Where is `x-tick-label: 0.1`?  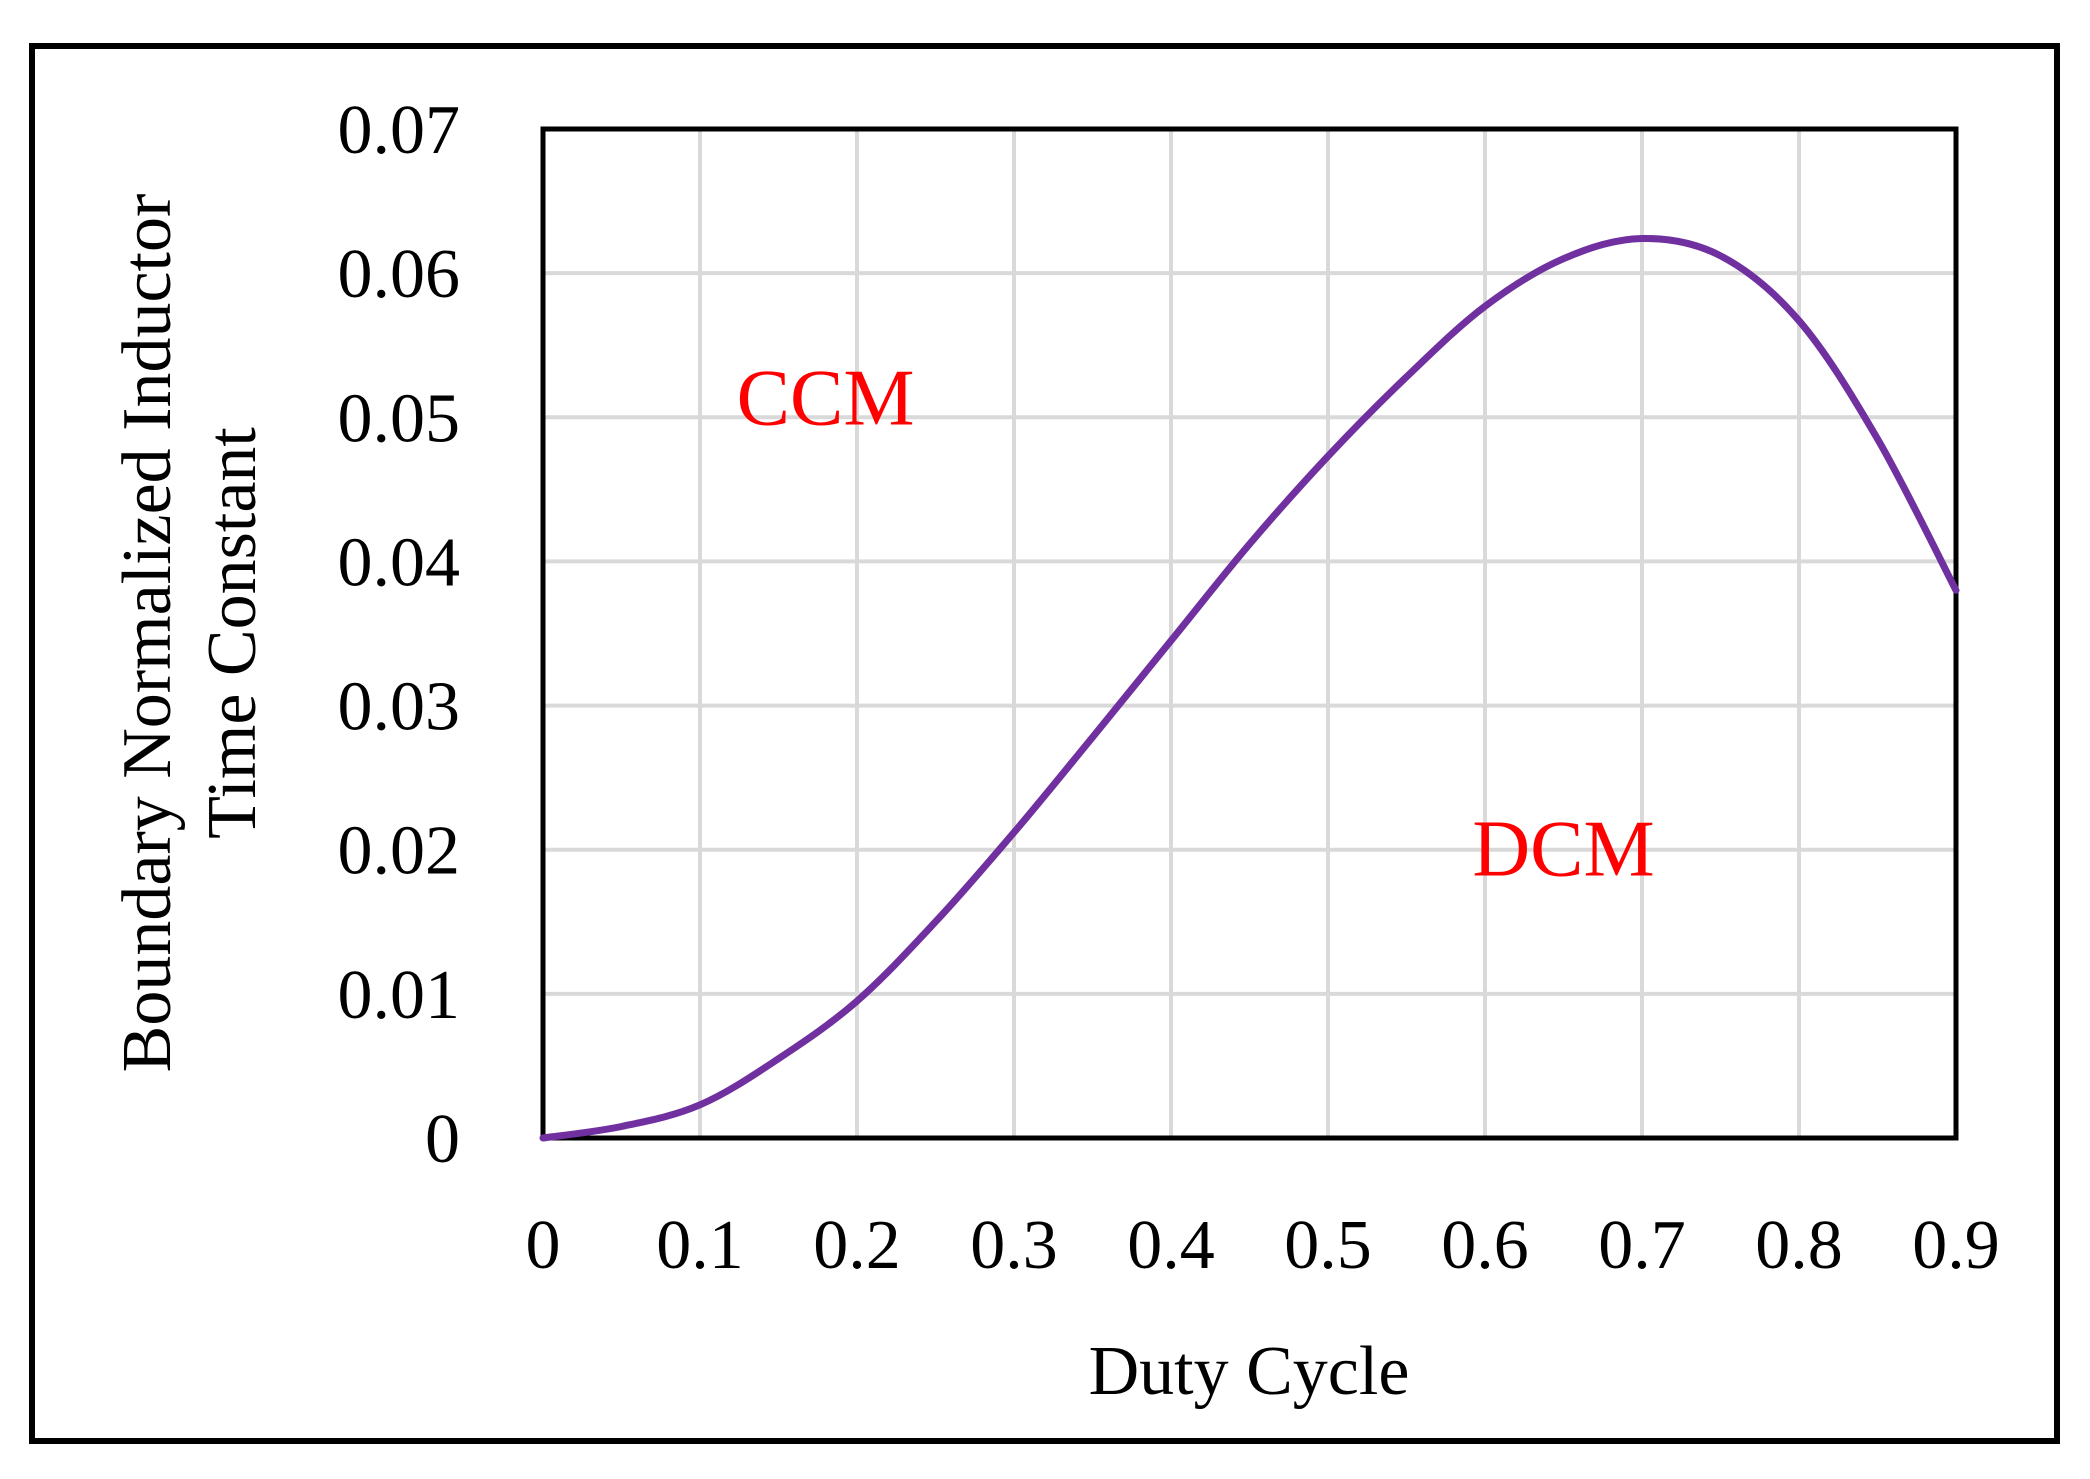 x-tick-label: 0.1 is located at coordinates (700, 1245).